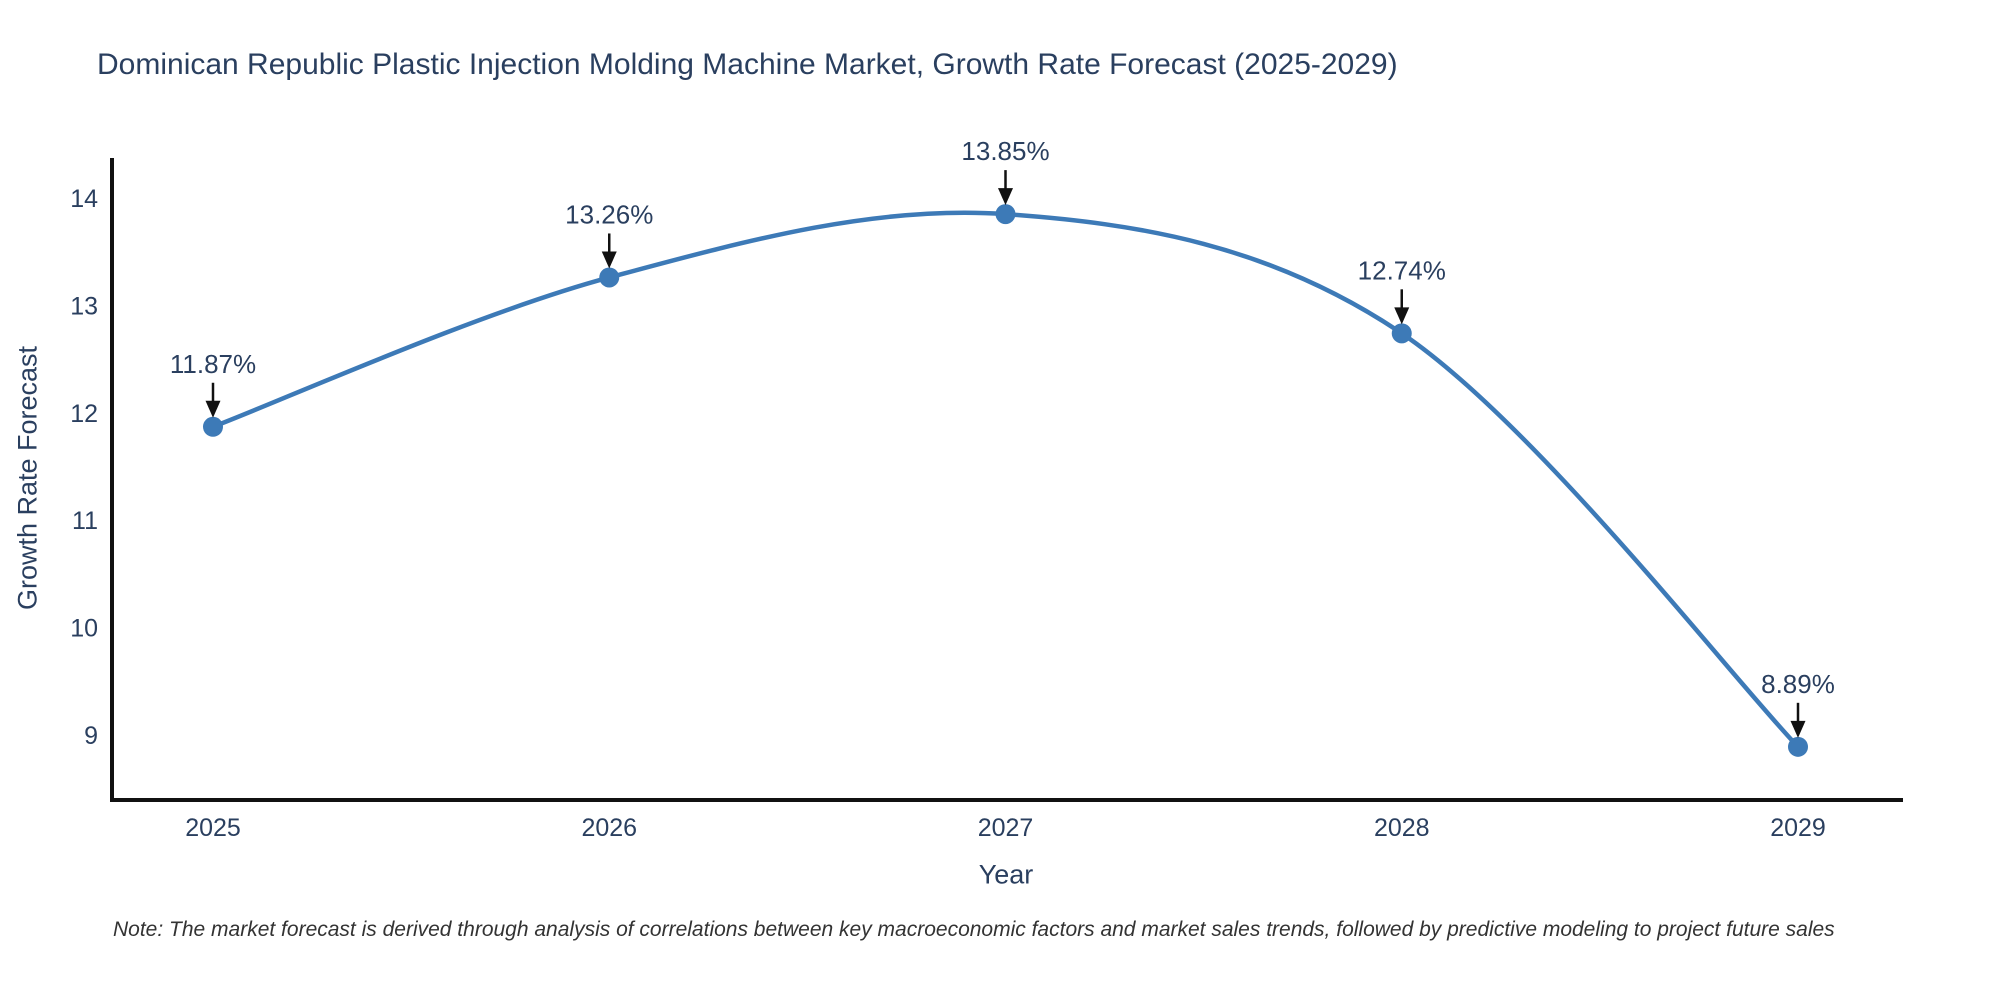 The image size is (2000, 1000). I want to click on point-annotation: 13.26%, so click(609, 234).